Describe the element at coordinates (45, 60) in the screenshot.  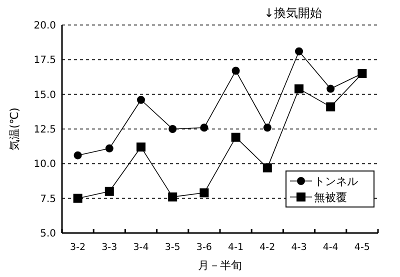
I see `y-tick-label: 17.5` at that location.